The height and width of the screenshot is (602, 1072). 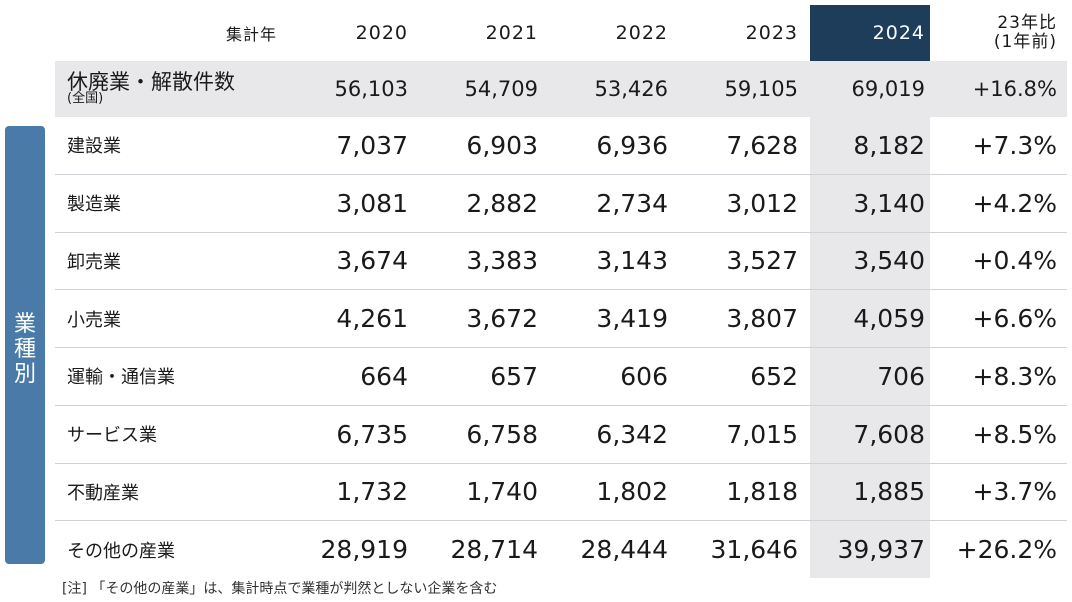 What do you see at coordinates (1014, 261) in the screenshot?
I see `row-change: +0.4%` at bounding box center [1014, 261].